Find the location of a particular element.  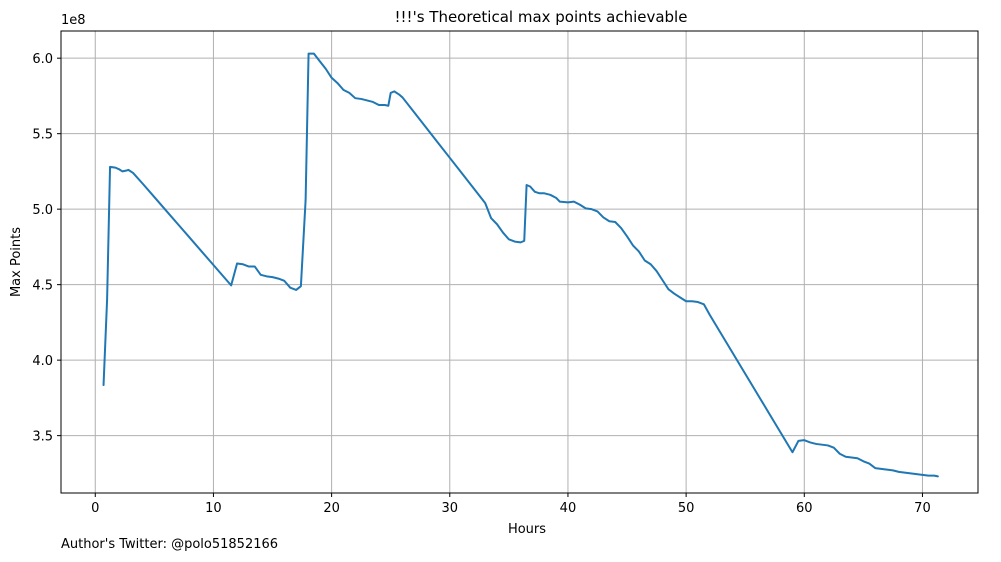

x-axis-ticks: 0 10 20 30 40 50 60 70 is located at coordinates (511, 504).